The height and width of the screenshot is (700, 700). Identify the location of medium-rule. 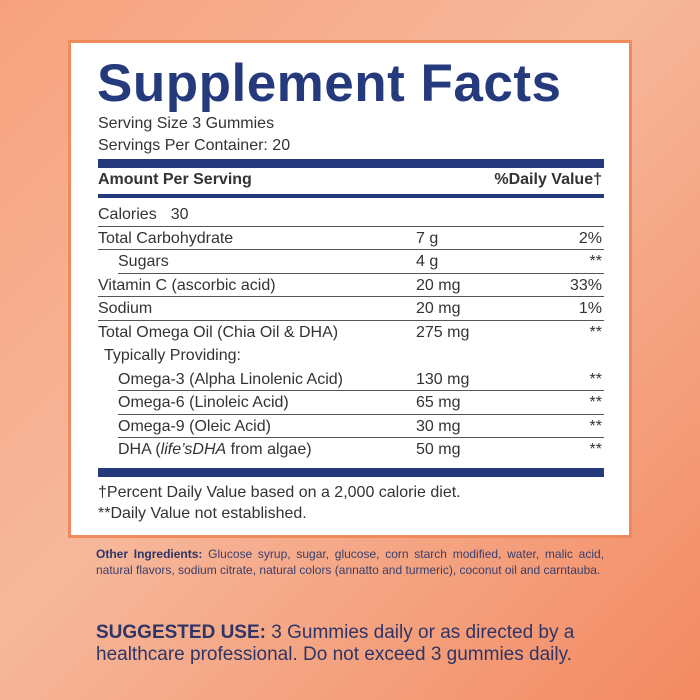
(351, 196).